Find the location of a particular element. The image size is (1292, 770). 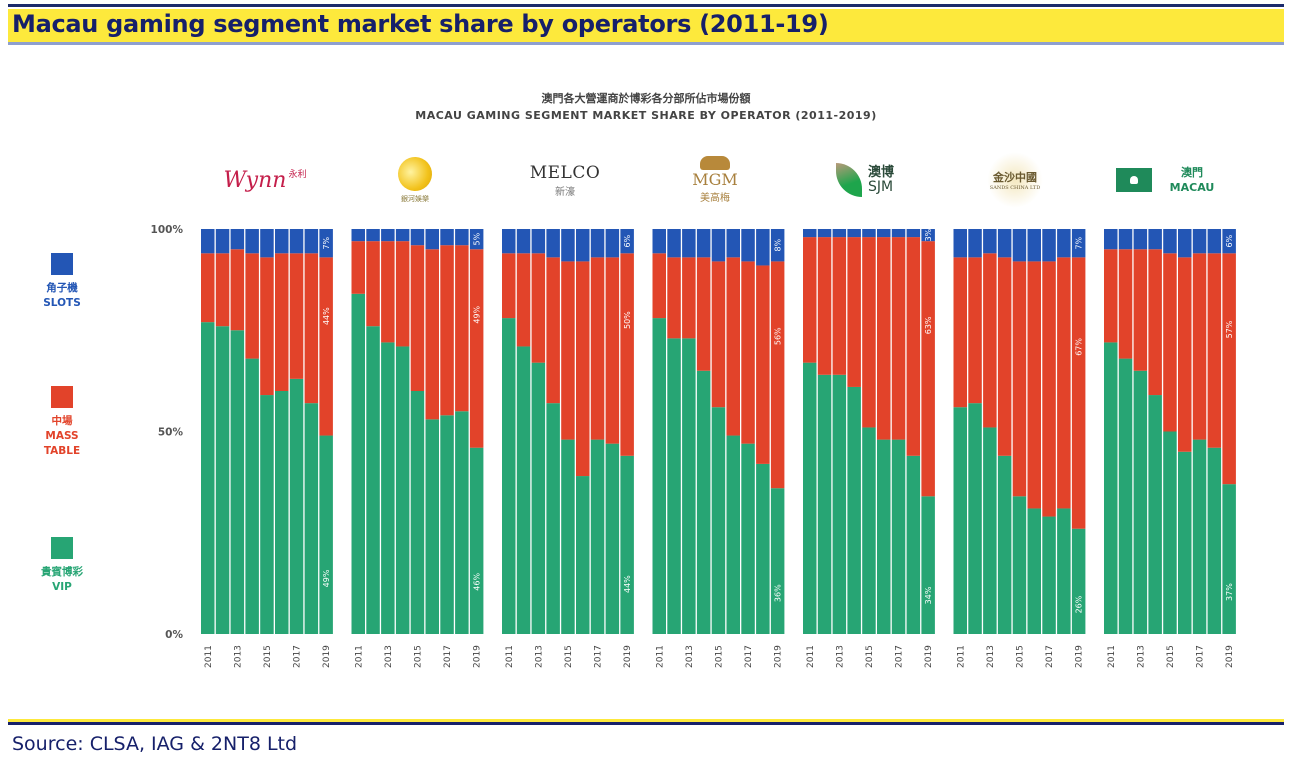

data-label-slots: 6% is located at coordinates (1229, 240).